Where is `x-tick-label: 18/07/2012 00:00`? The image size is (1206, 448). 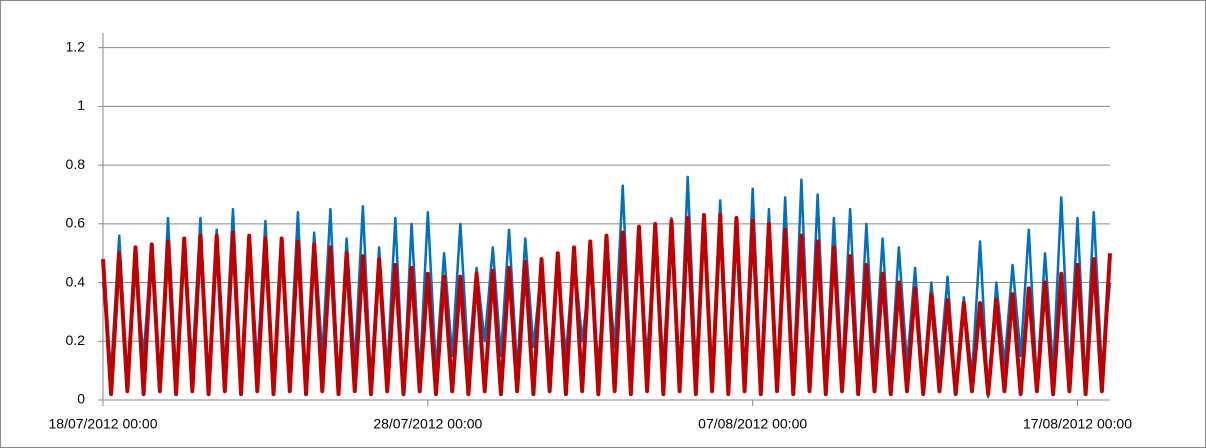 x-tick-label: 18/07/2012 00:00 is located at coordinates (103, 424).